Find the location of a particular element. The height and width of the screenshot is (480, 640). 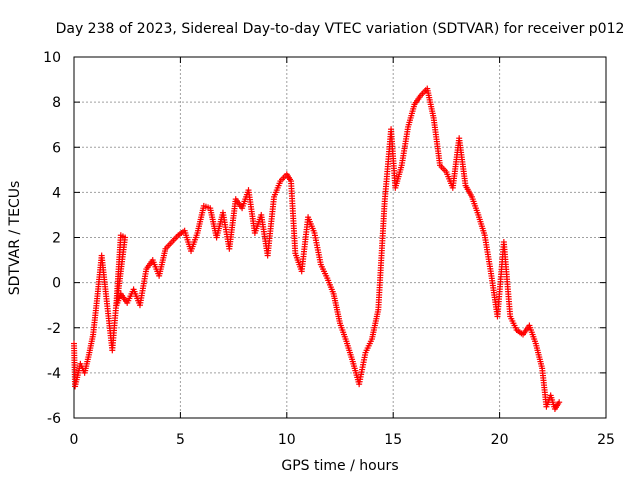

y-tick-label: 8 is located at coordinates (56, 103).